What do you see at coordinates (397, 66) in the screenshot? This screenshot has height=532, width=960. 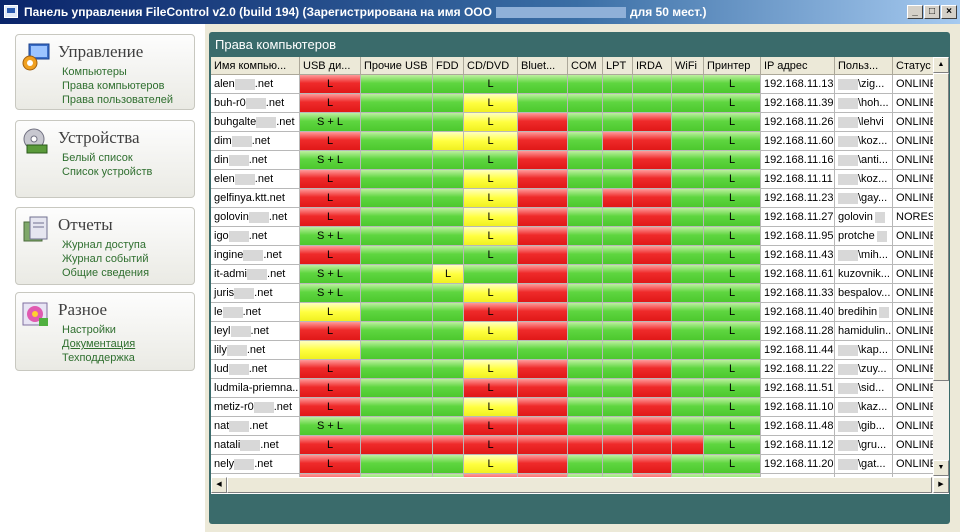 I see `column-header-other-usb: Прочие USB` at bounding box center [397, 66].